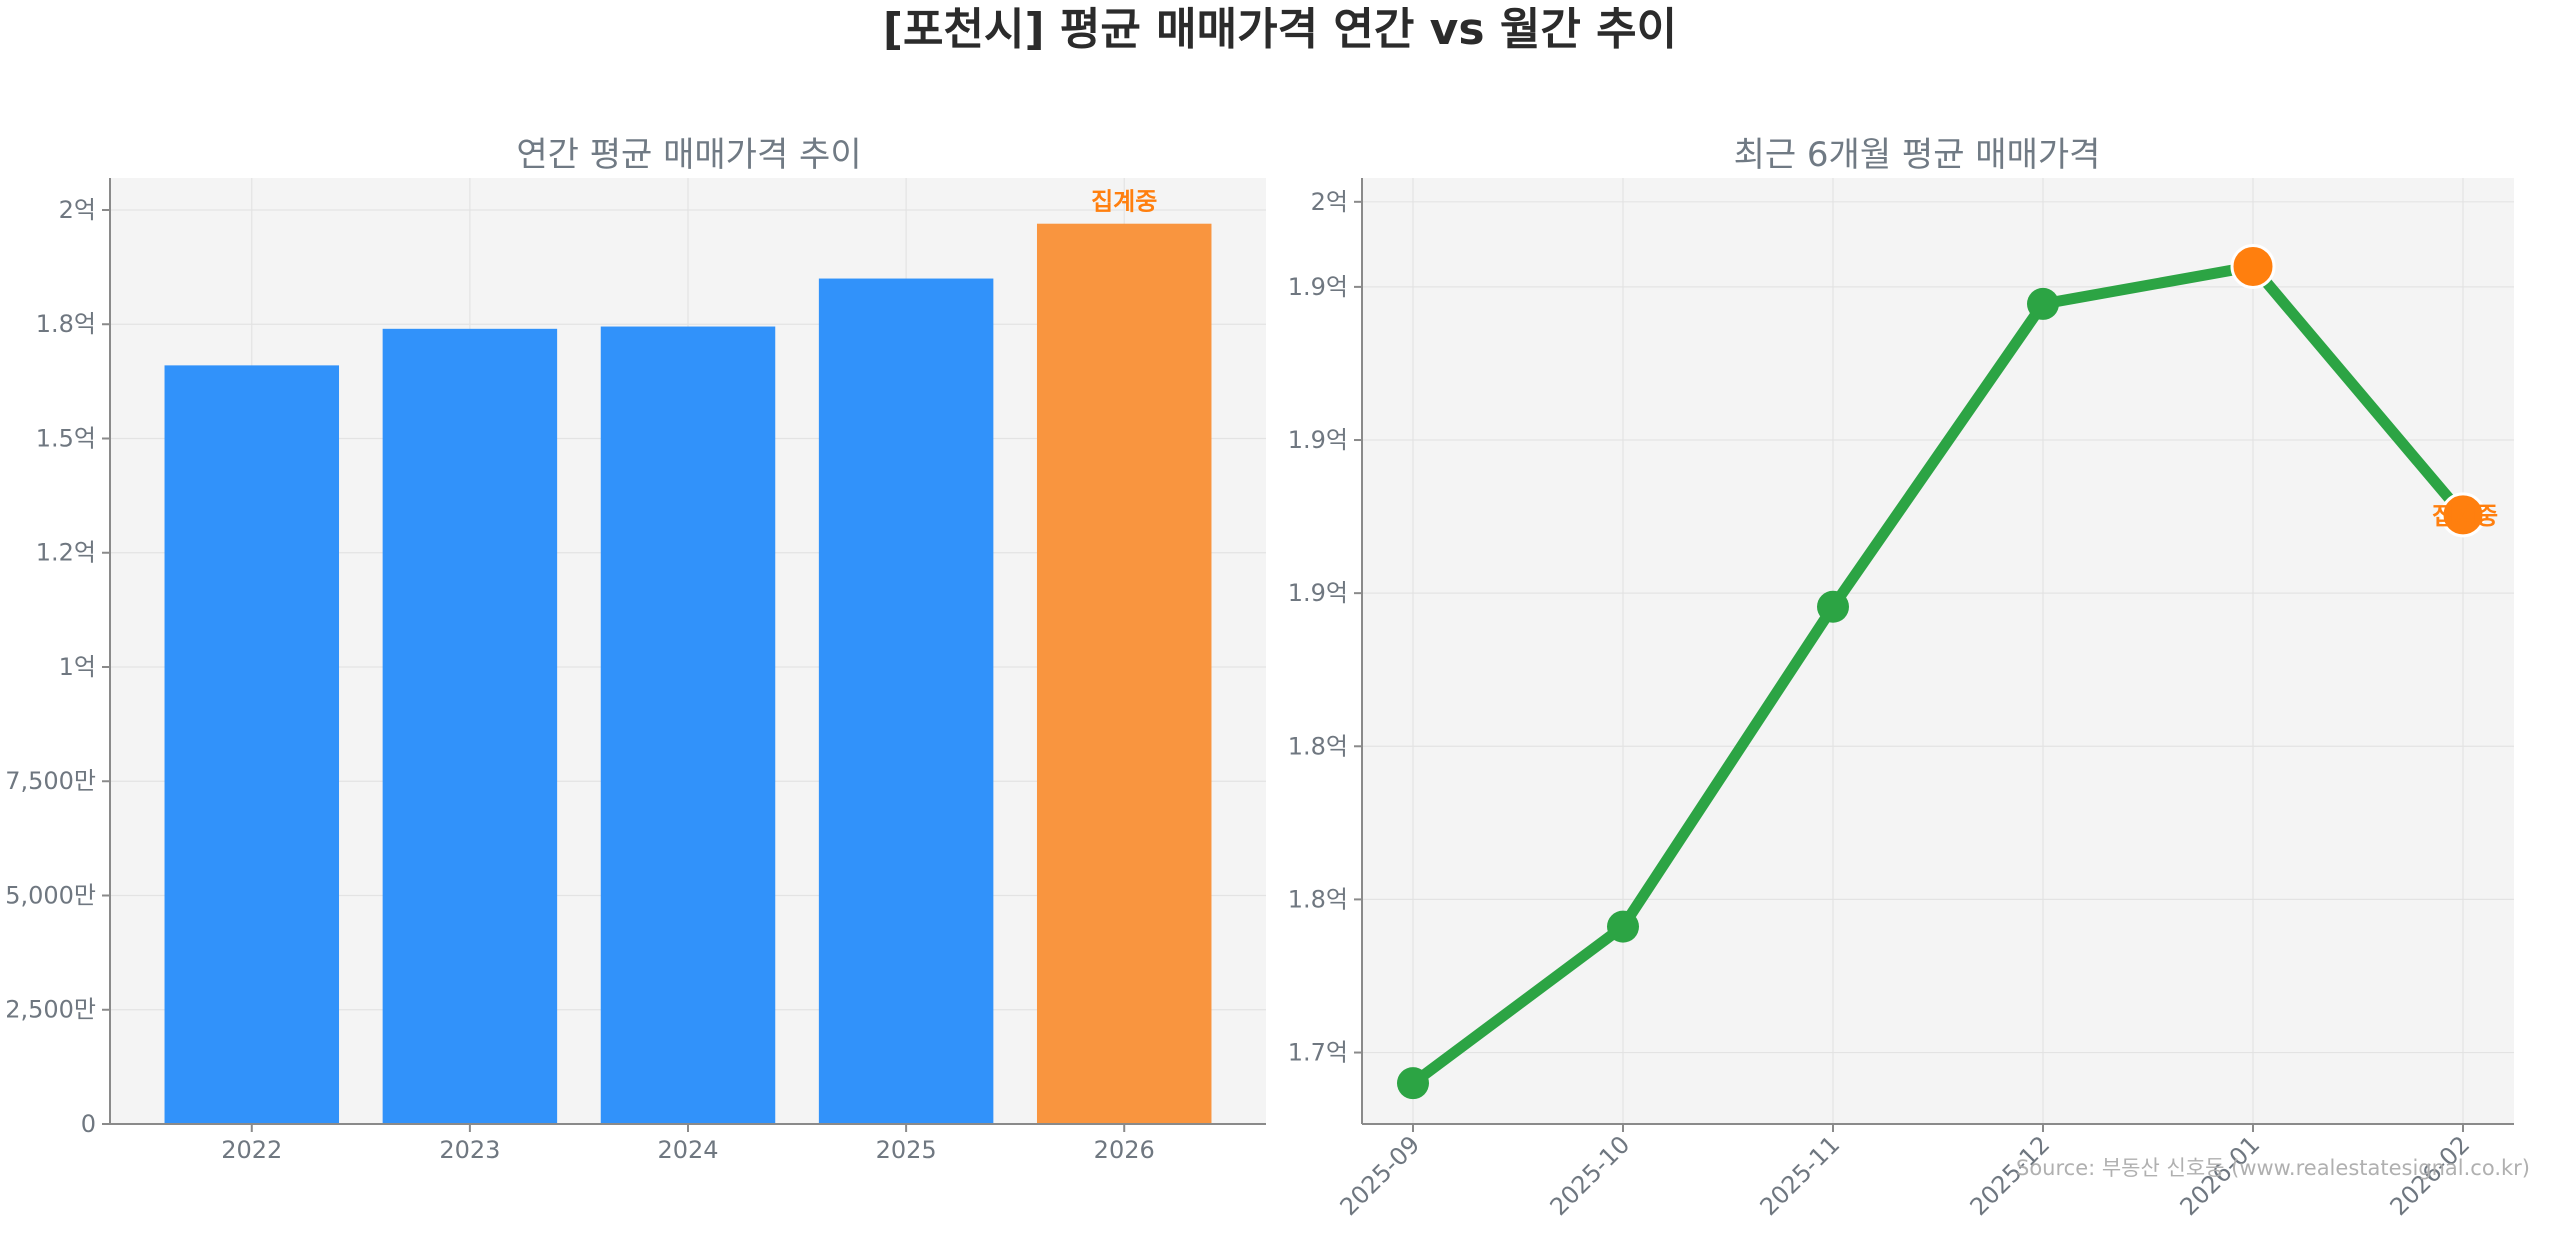 The height and width of the screenshot is (1234, 2560). Describe the element at coordinates (66, 553) in the screenshot. I see `annual-y-tick-label: 1.2억` at that location.